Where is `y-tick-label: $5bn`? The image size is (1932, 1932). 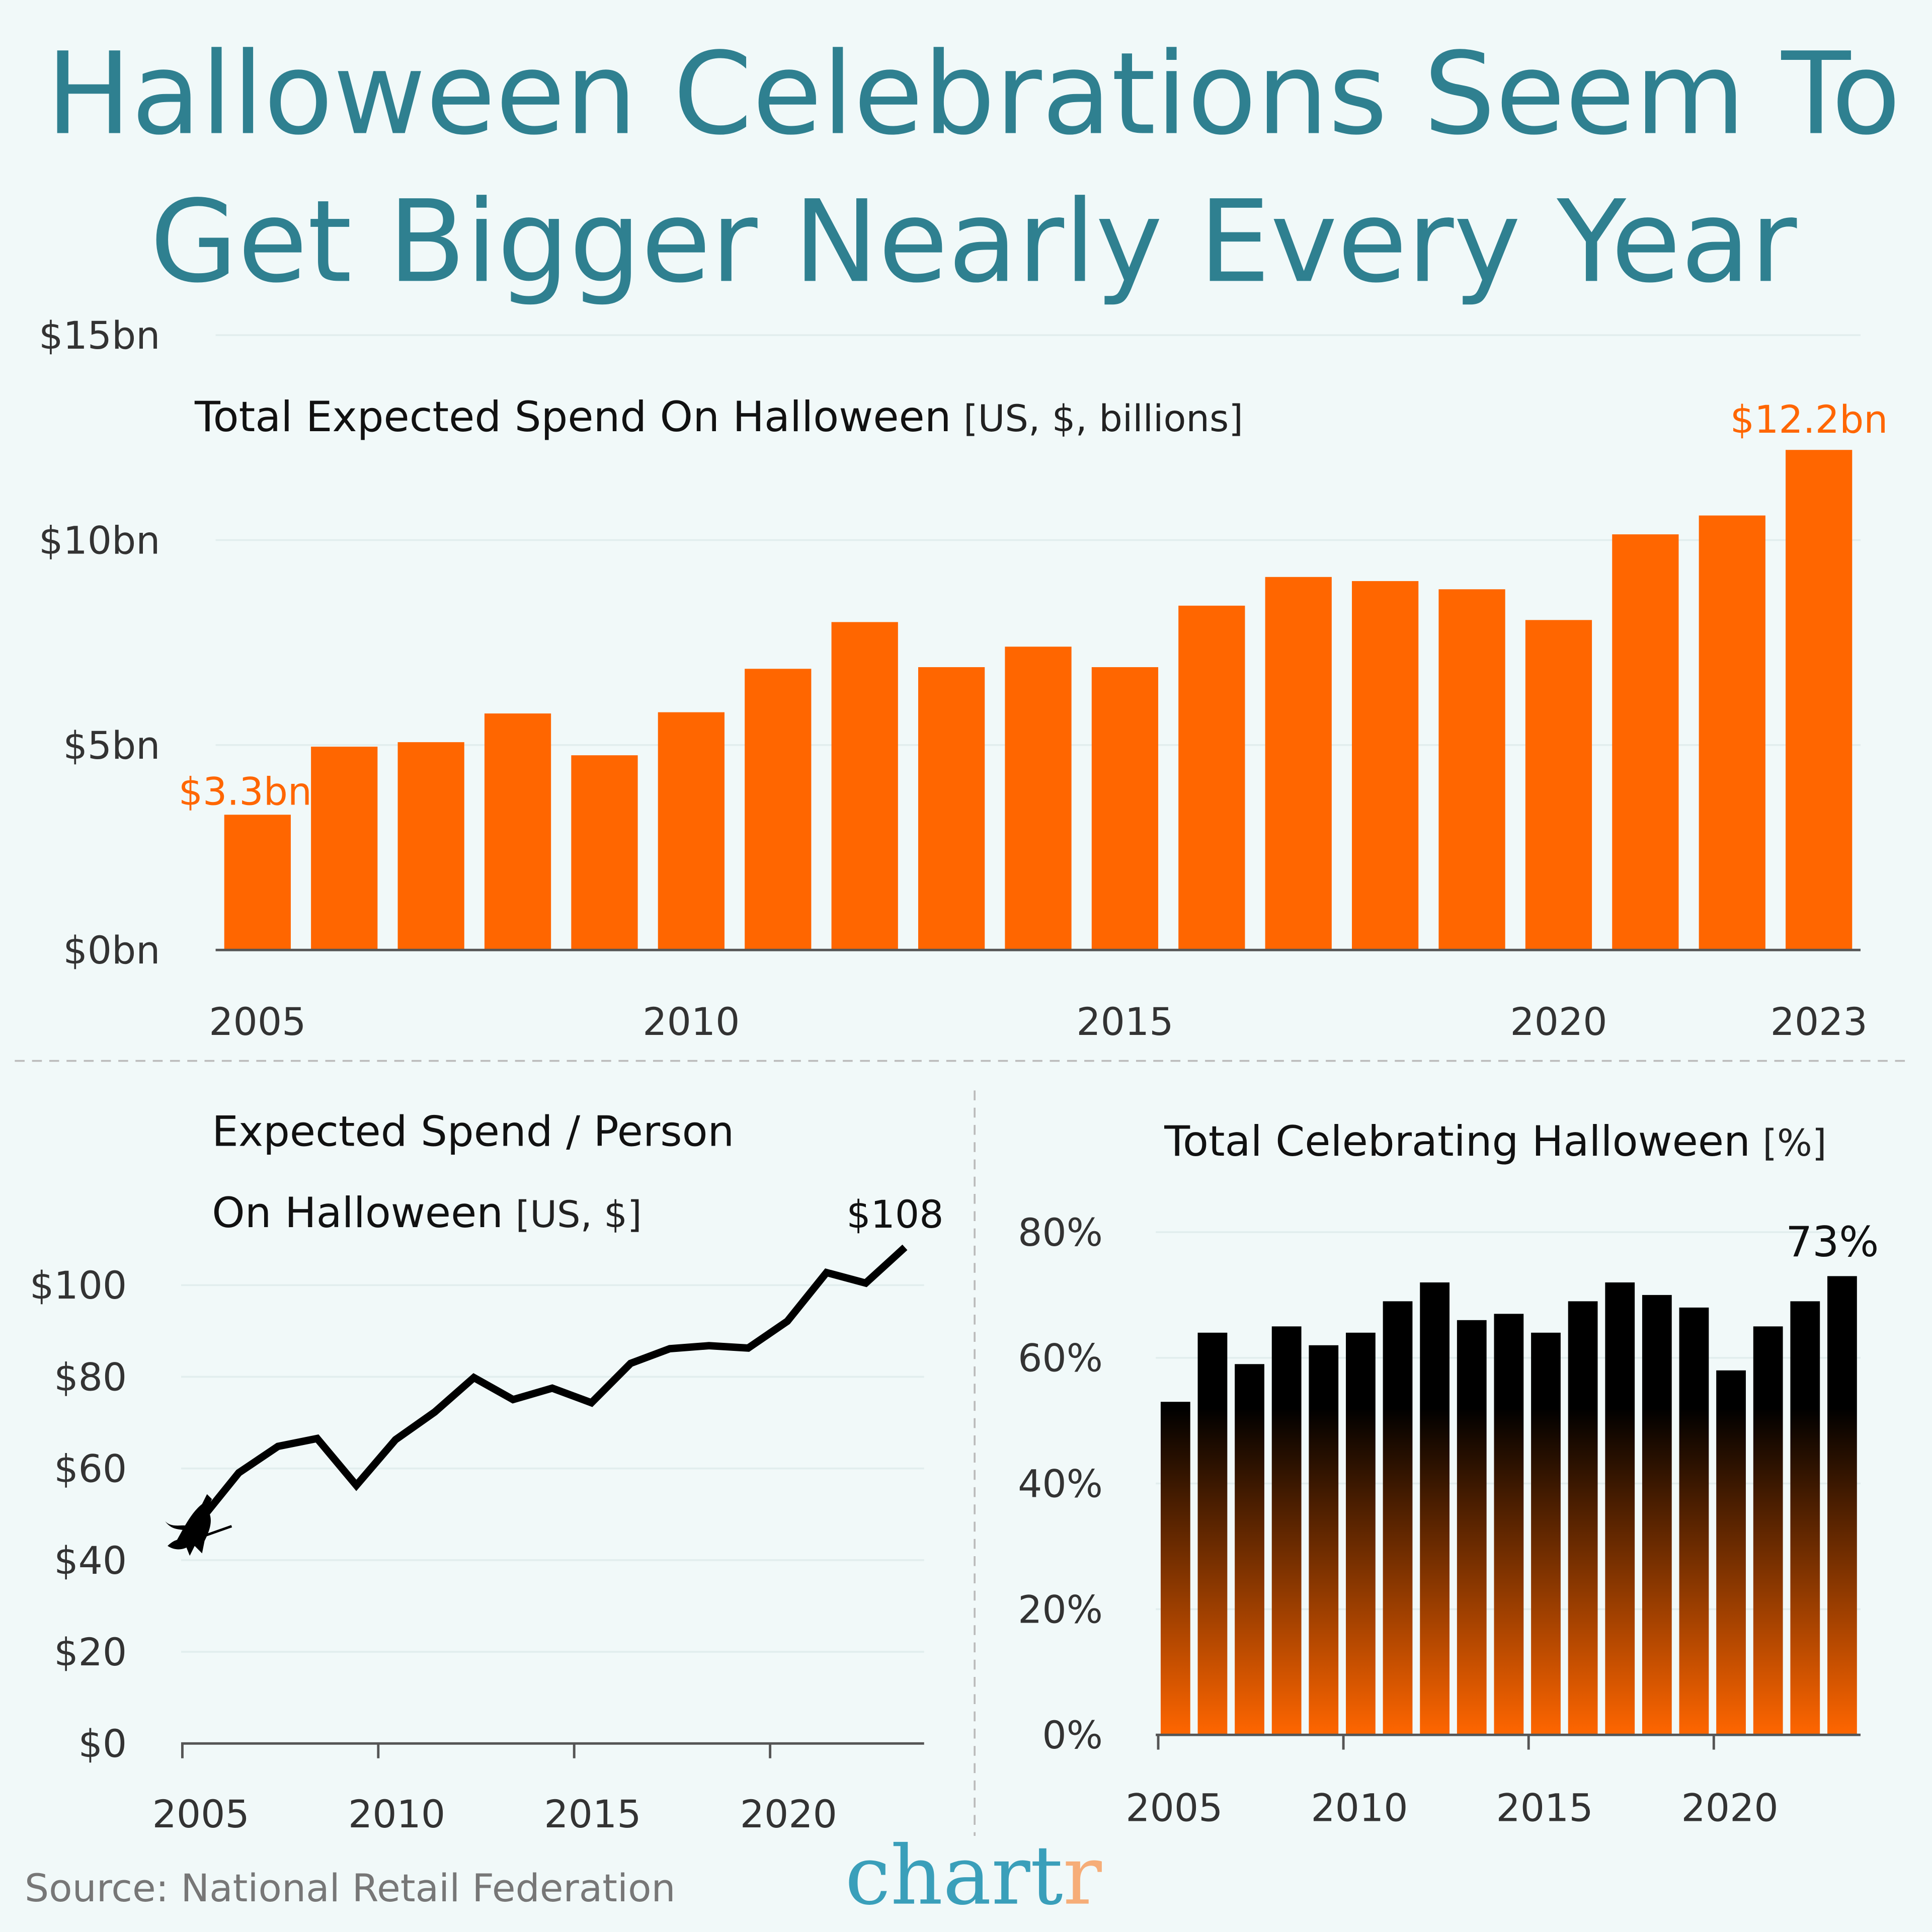 y-tick-label: $5bn is located at coordinates (112, 745).